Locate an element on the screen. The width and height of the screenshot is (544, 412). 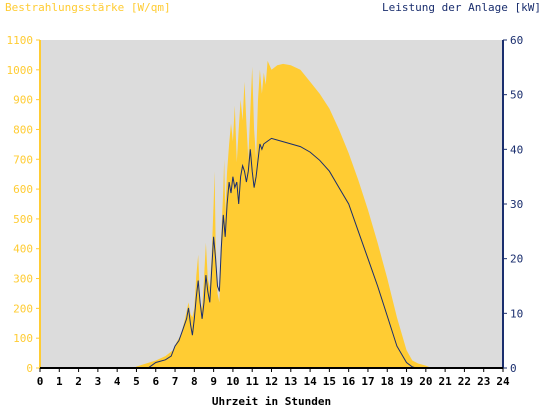
right-tick-label: 30 is located at coordinates (516, 204).